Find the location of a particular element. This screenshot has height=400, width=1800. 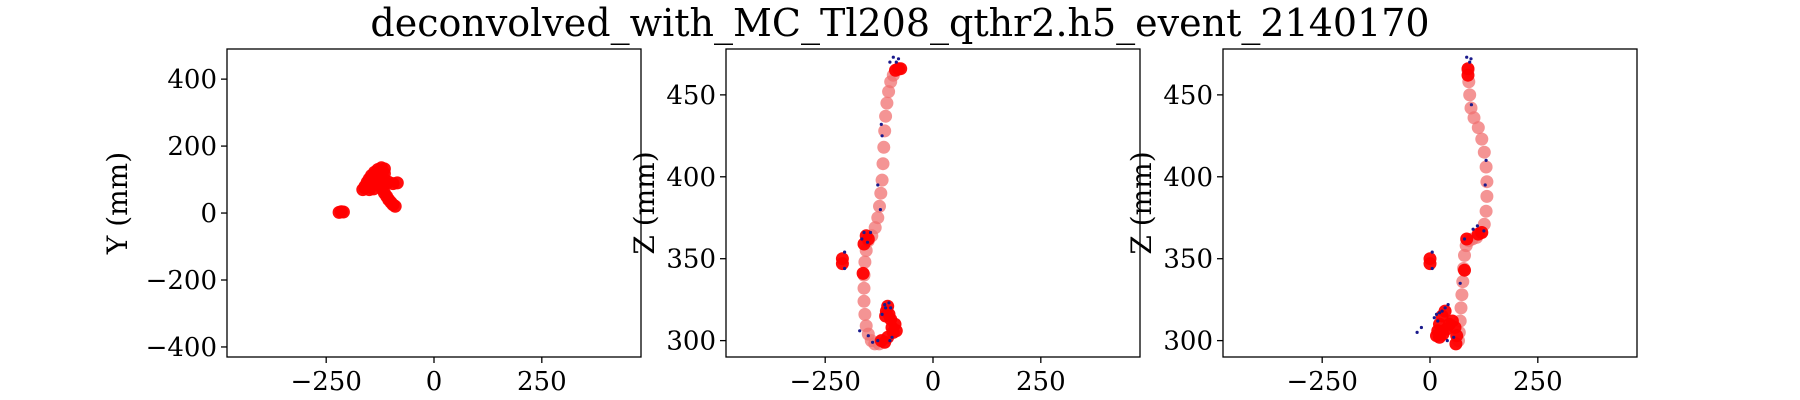

y-axis-label: Y (mm) is located at coordinates (117, 203).